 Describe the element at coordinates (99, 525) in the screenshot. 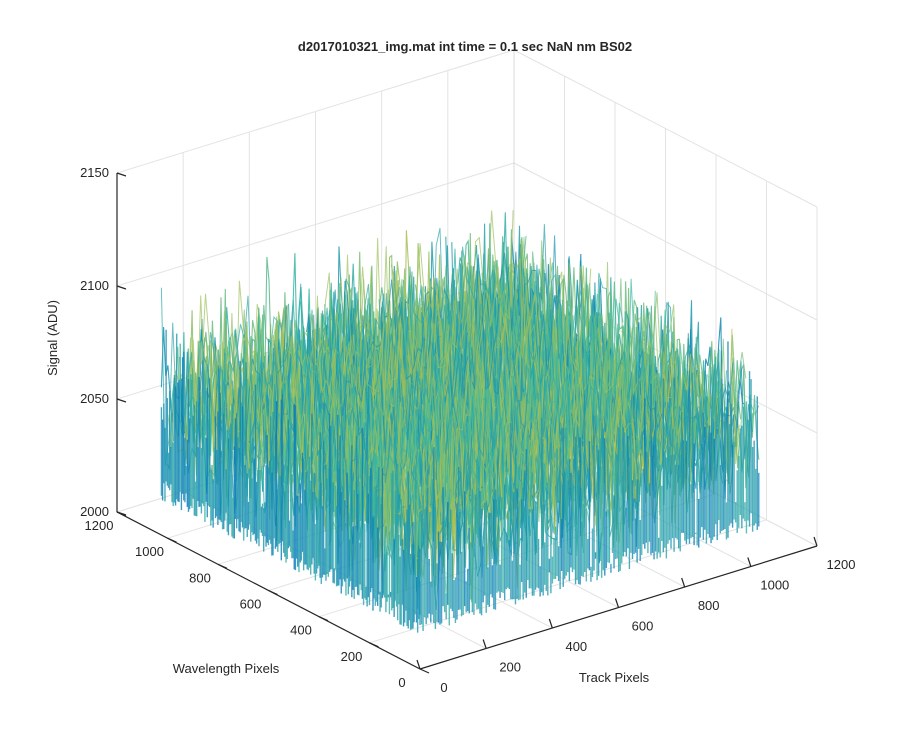

I see `y-tick-label: 1200` at that location.